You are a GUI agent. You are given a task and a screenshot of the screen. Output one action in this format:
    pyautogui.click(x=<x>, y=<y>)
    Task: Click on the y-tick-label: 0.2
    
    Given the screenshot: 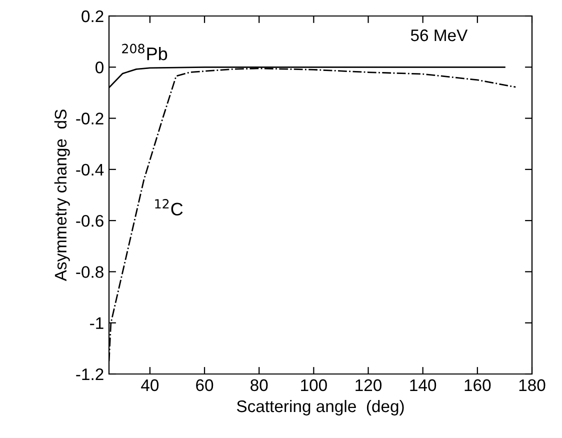 What is the action you would take?
    pyautogui.click(x=93, y=16)
    